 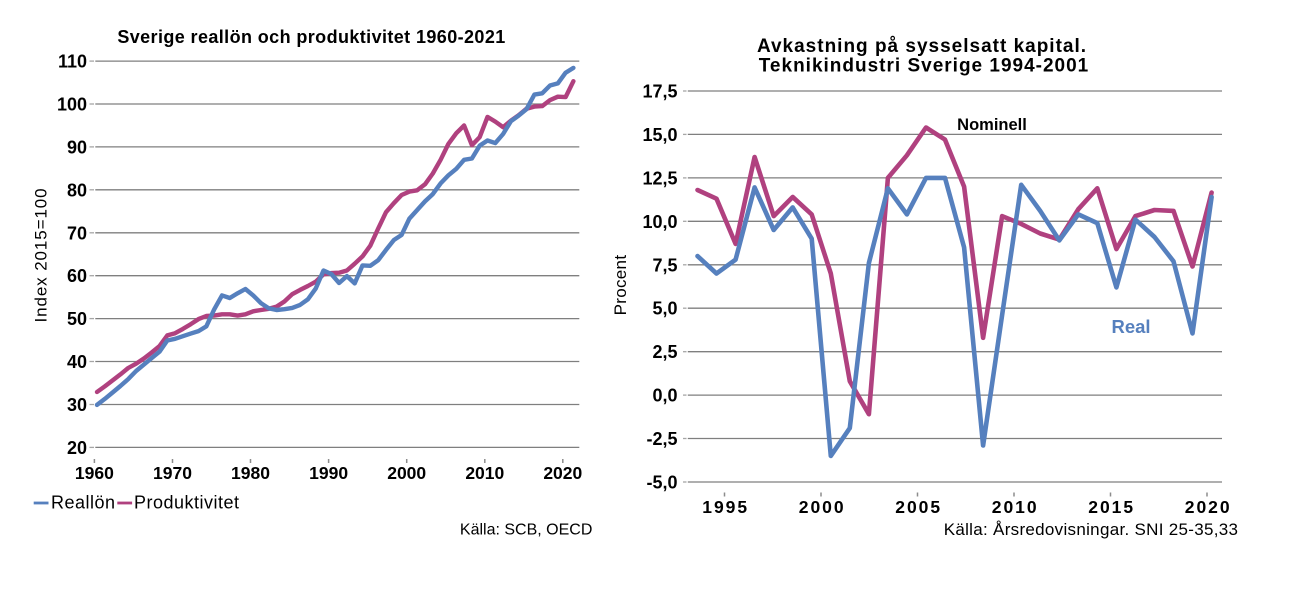 What do you see at coordinates (77, 276) in the screenshot?
I see `svg-text: 60` at bounding box center [77, 276].